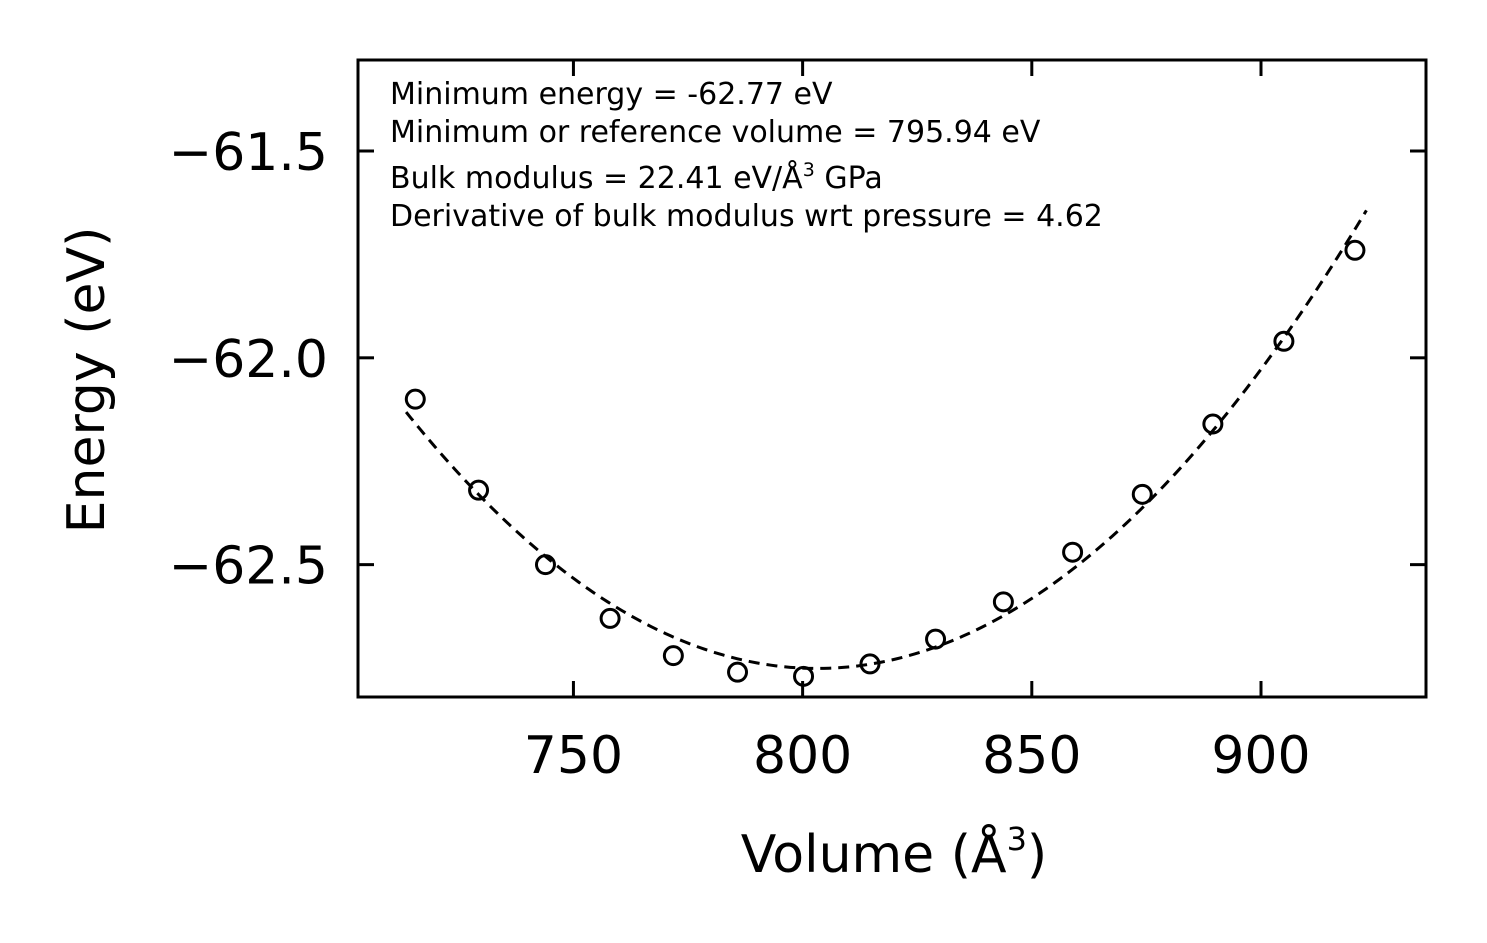 The image size is (1487, 943). Describe the element at coordinates (1037, 855) in the screenshot. I see `x-axis-label-close: )` at that location.